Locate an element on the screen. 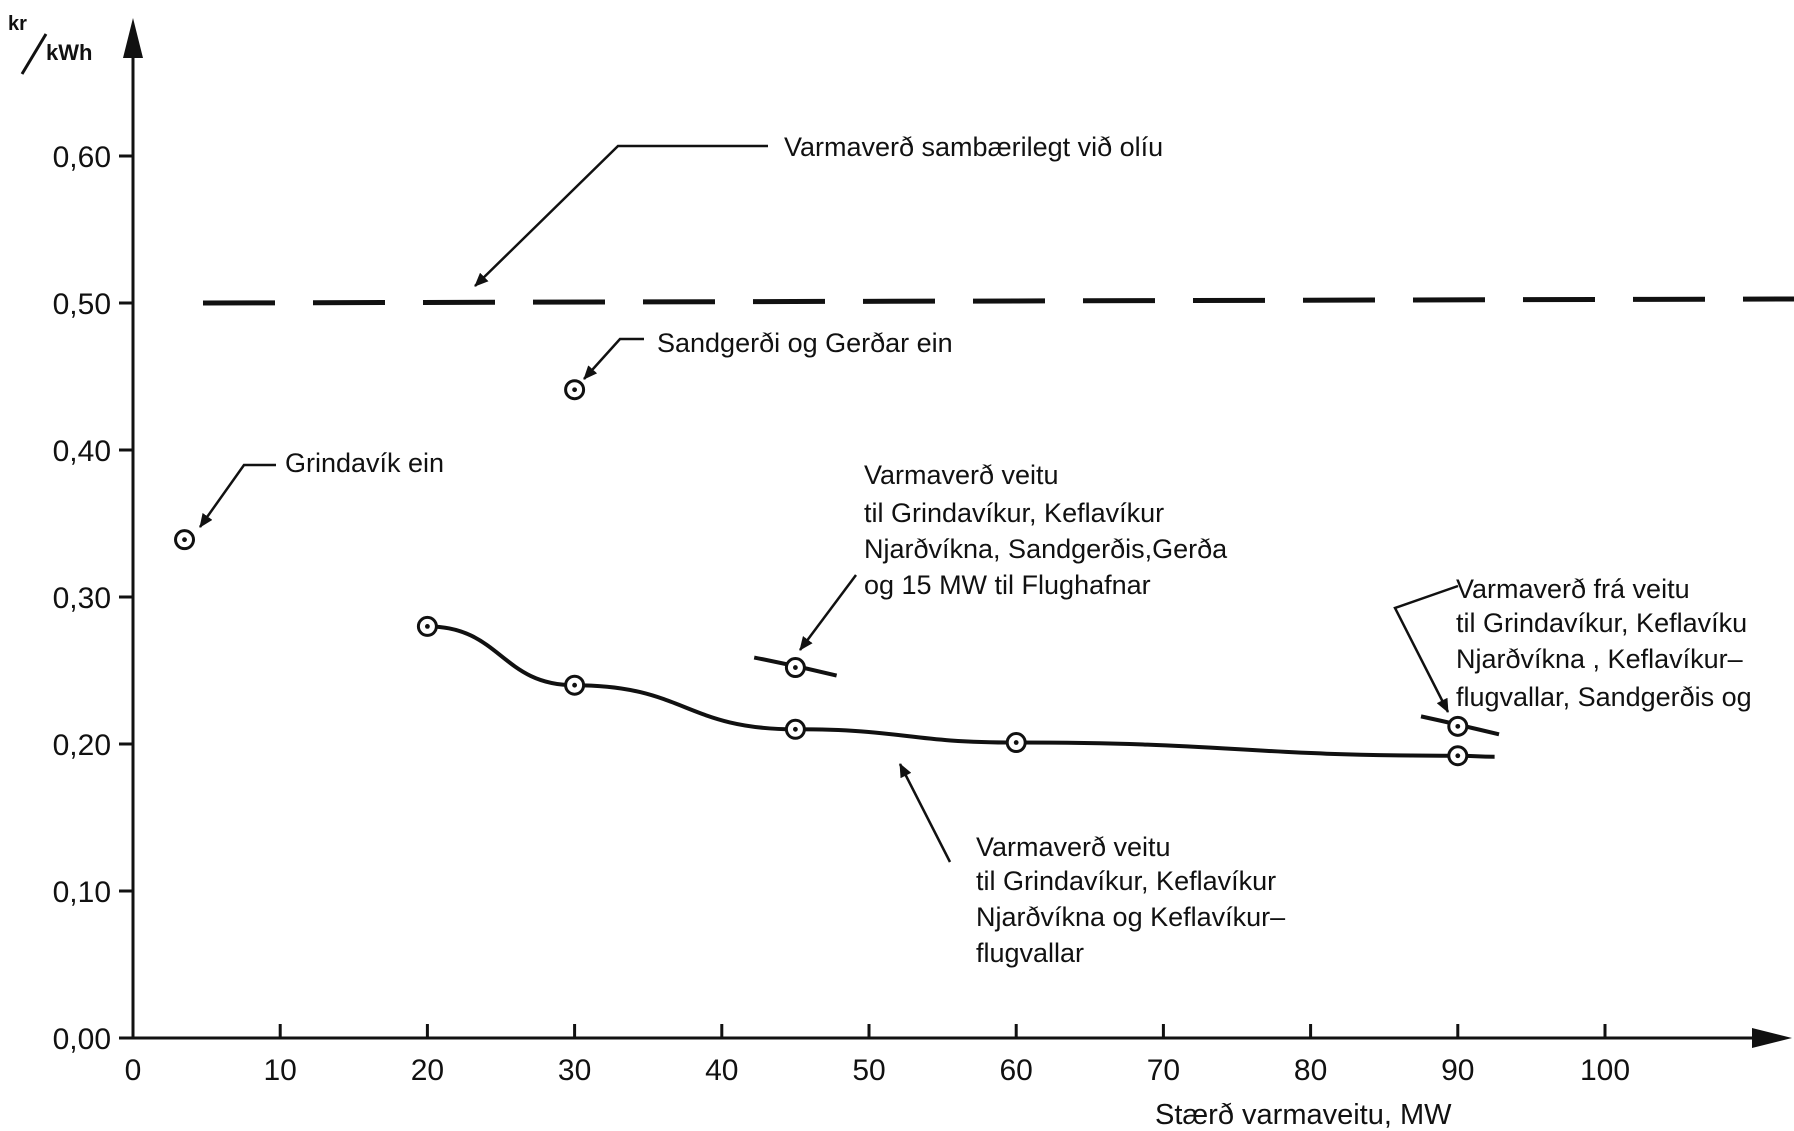 The width and height of the screenshot is (1794, 1131). leader-sandgerdi is located at coordinates (613, 358).